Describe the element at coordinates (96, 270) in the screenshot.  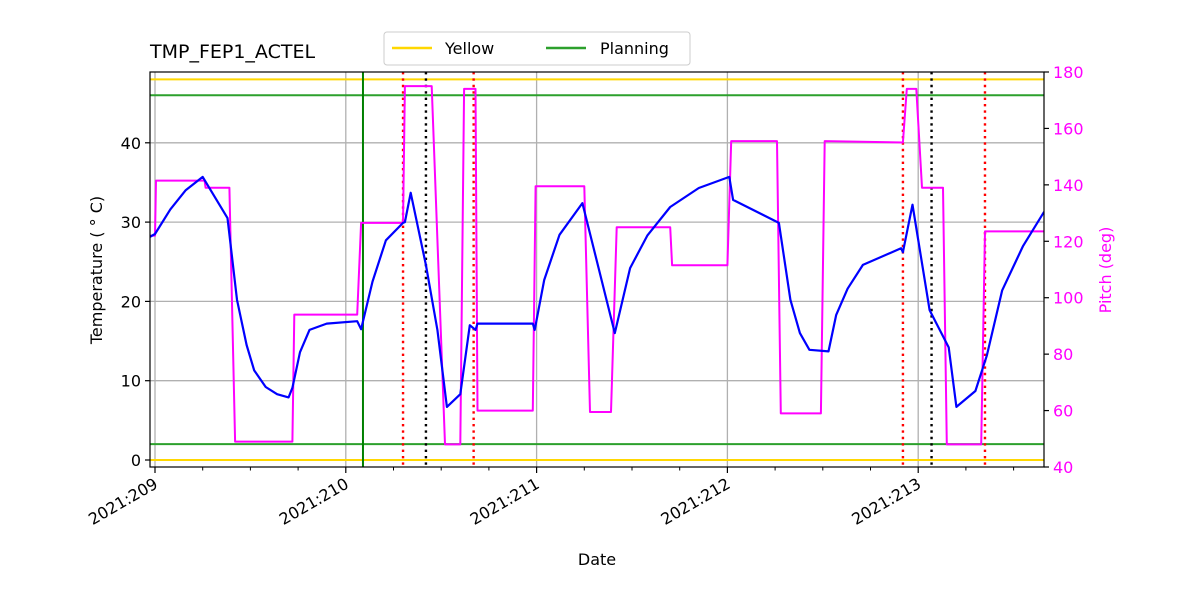
I see `y-axis-left-label: Temperature ( ° C)` at that location.